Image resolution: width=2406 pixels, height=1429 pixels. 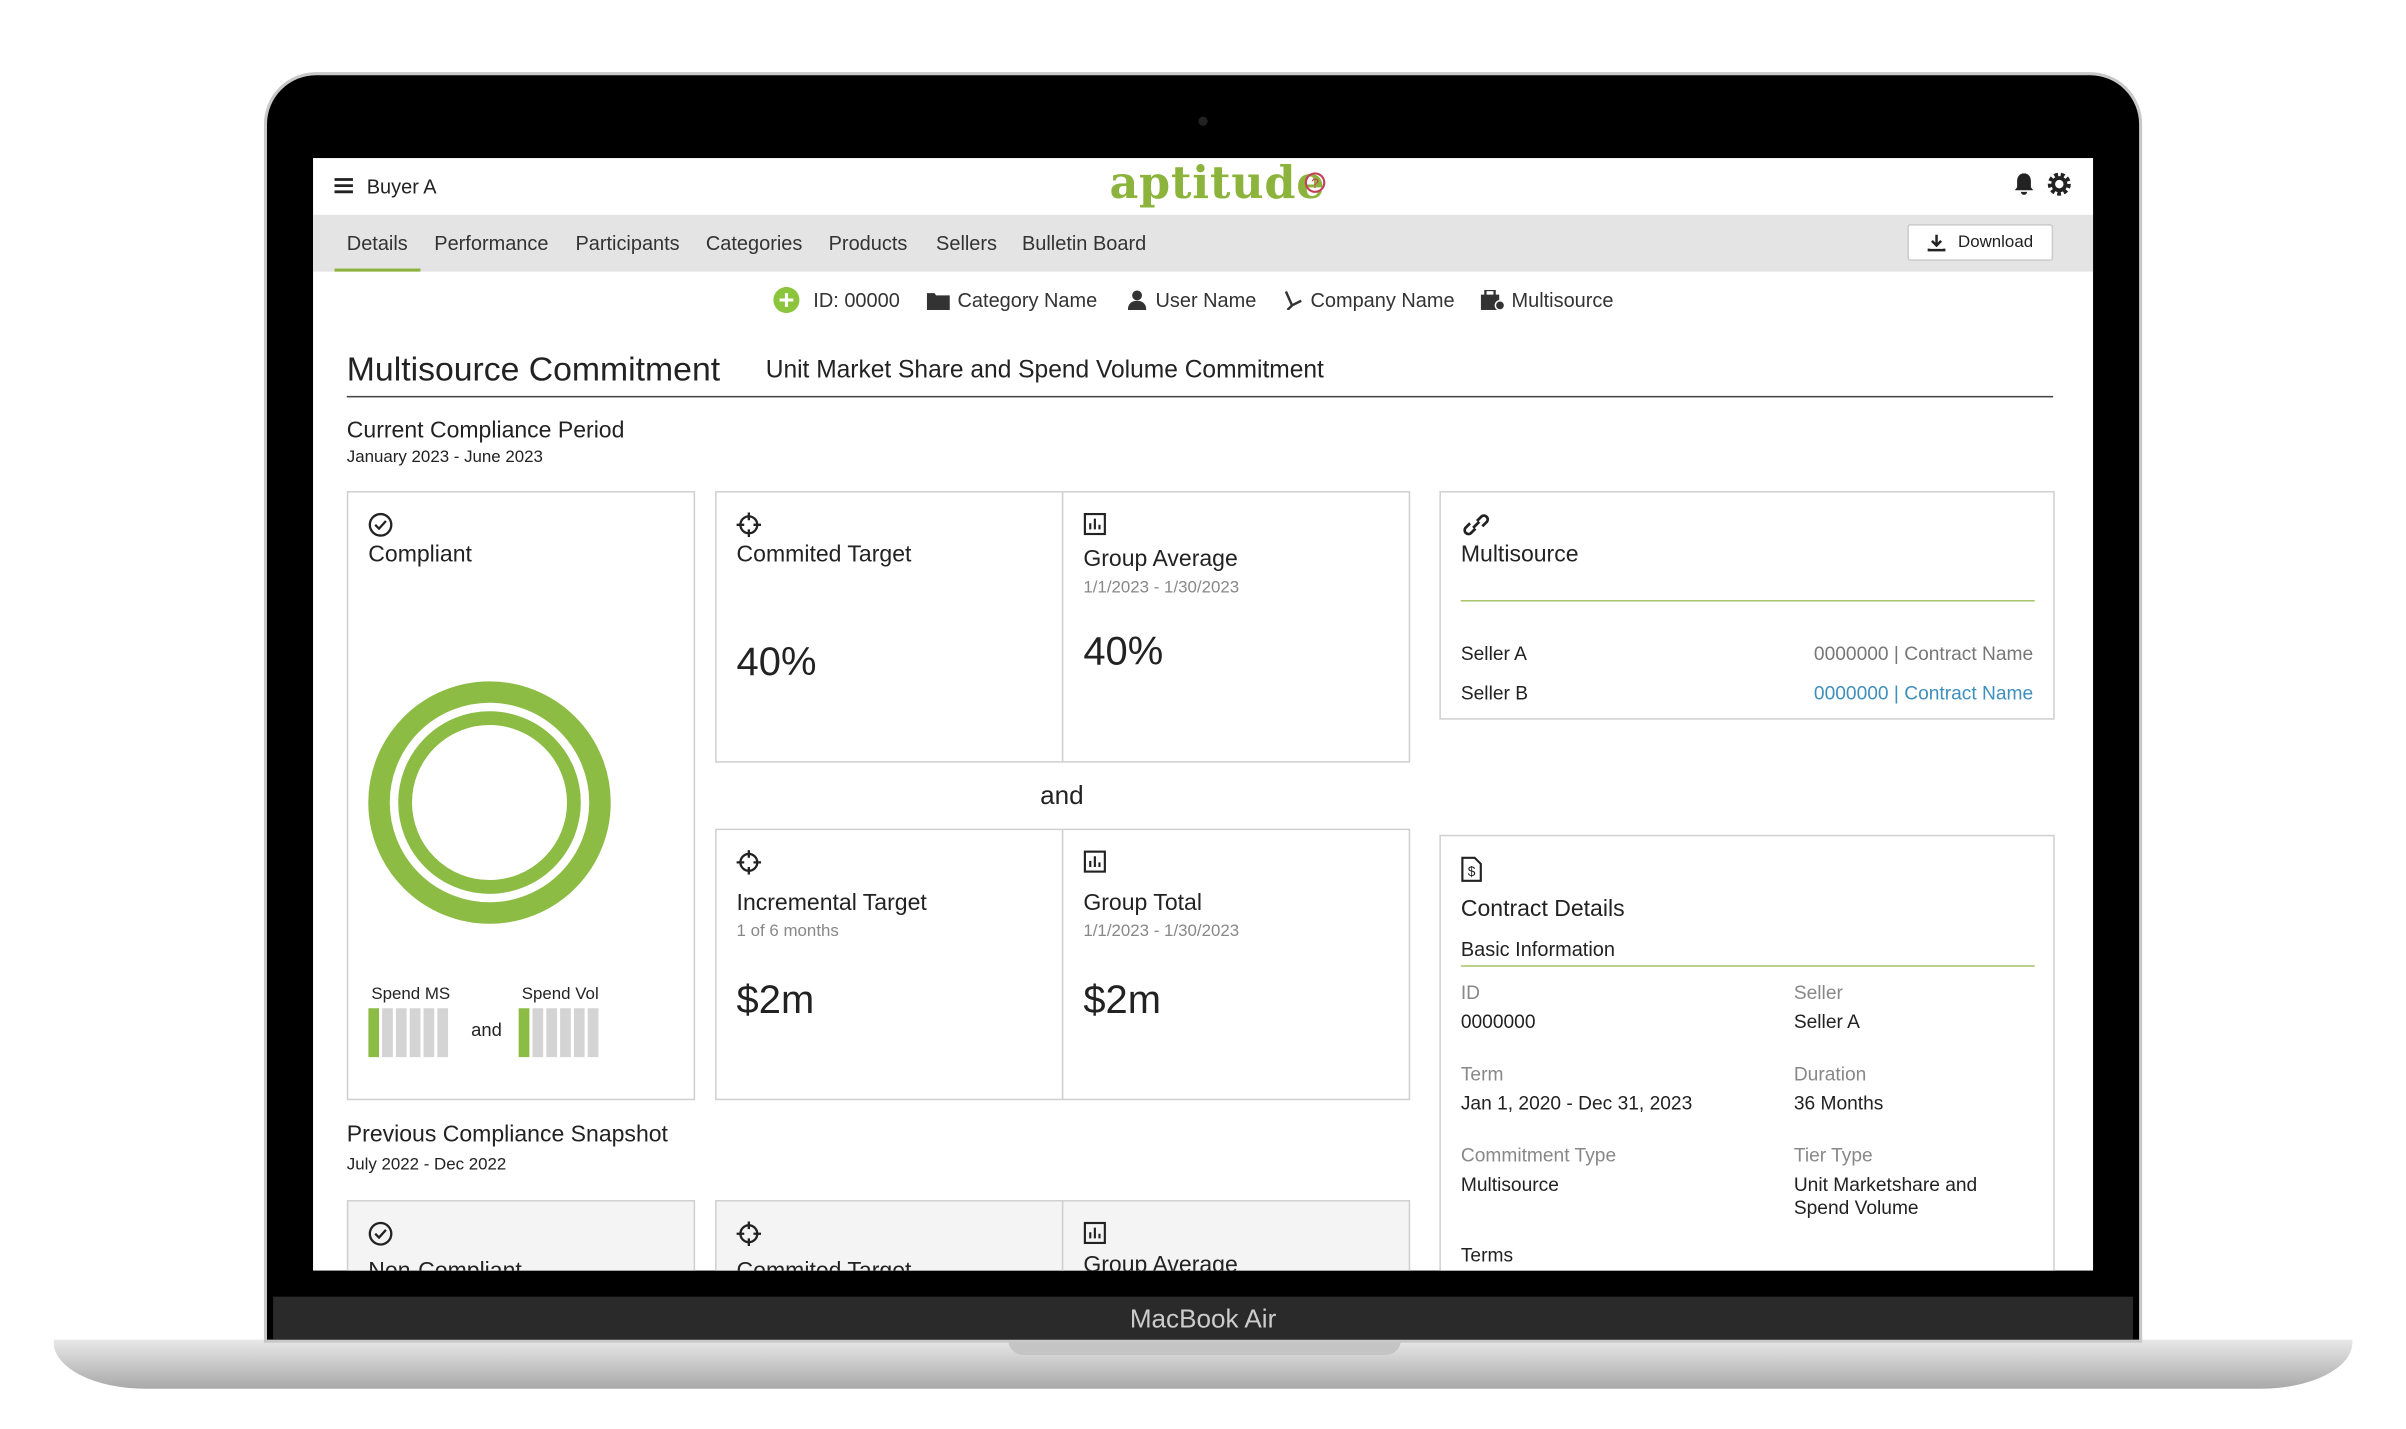 What do you see at coordinates (1200, 396) in the screenshot?
I see `title-rule` at bounding box center [1200, 396].